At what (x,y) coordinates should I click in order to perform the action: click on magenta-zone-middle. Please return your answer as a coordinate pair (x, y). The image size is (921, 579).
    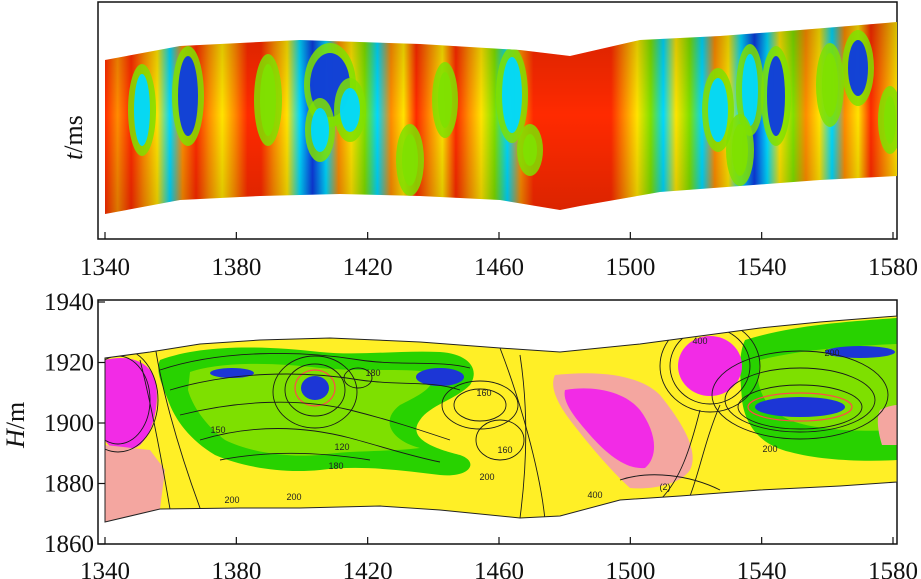
    Looking at the image, I should click on (609, 428).